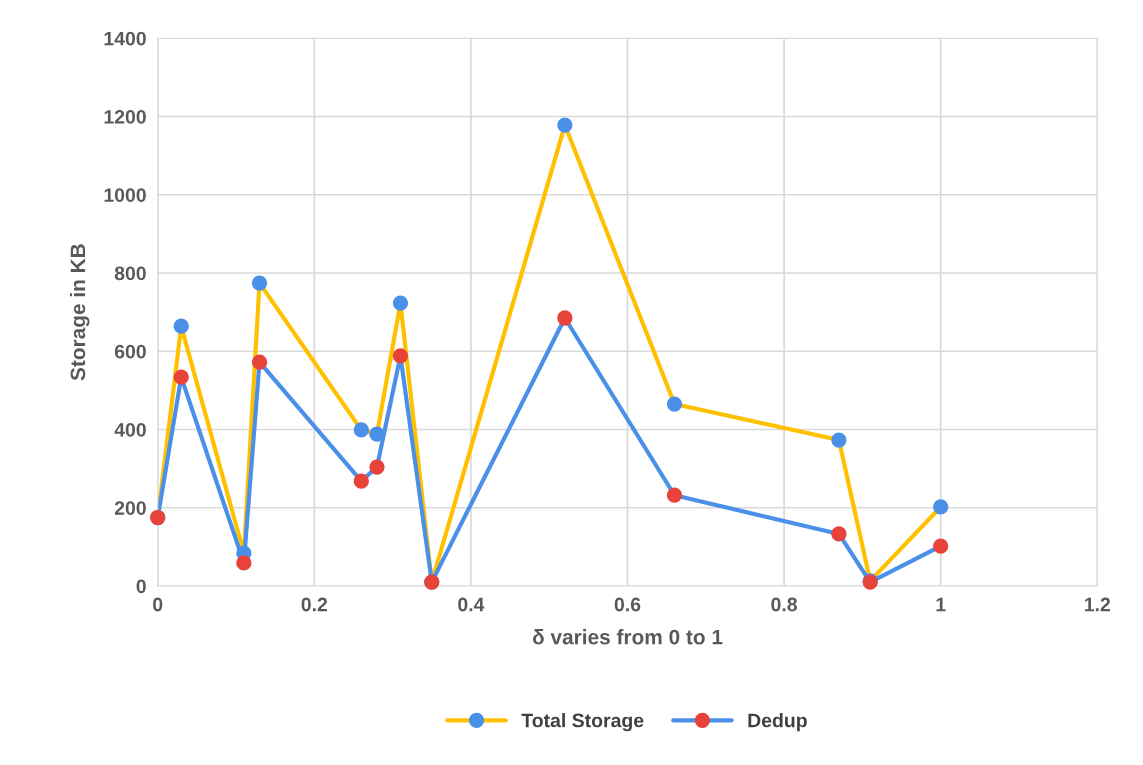  Describe the element at coordinates (582, 722) in the screenshot. I see `legend-label: Total Storage` at that location.